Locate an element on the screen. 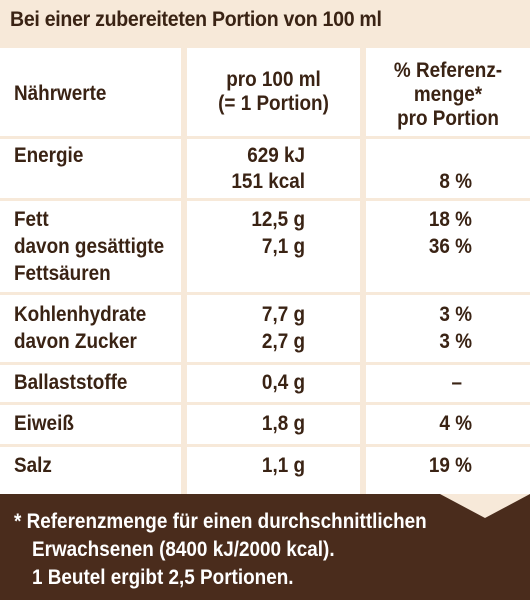  row-sugar-name: davon Zucker is located at coordinates (75, 341).